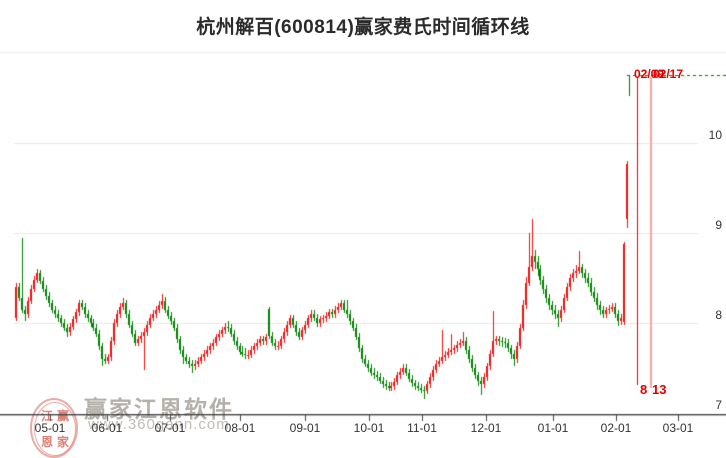 This screenshot has height=458, width=726. What do you see at coordinates (668, 74) in the screenshot?
I see `cycle-date-label: 02/17` at bounding box center [668, 74].